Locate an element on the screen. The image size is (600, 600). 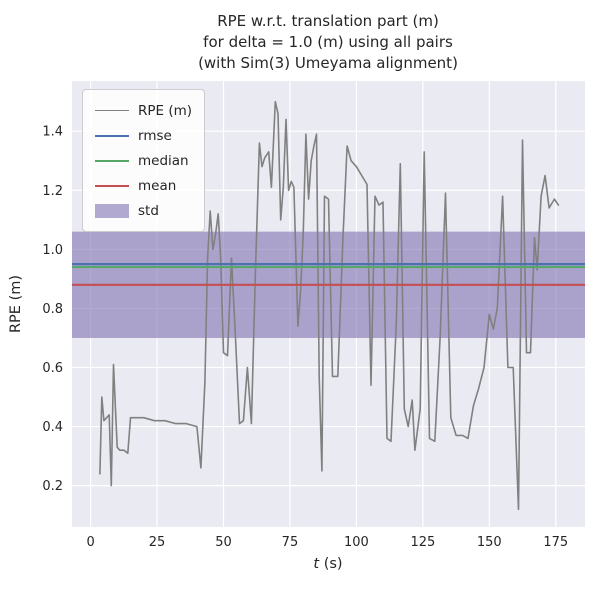
x-tick-label: 150 is located at coordinates (489, 542).